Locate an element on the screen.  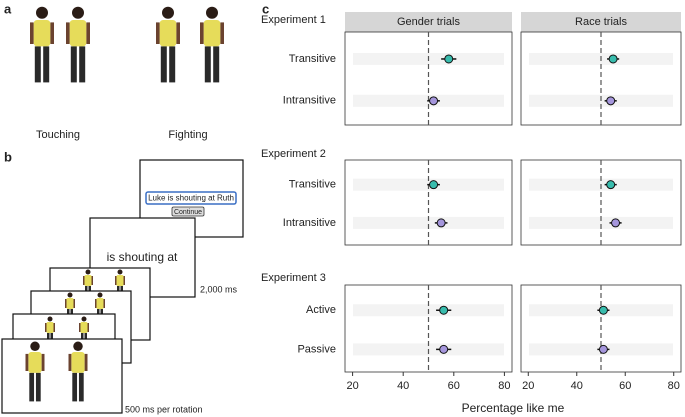
group-title: Experiment 2 is located at coordinates (293, 154).